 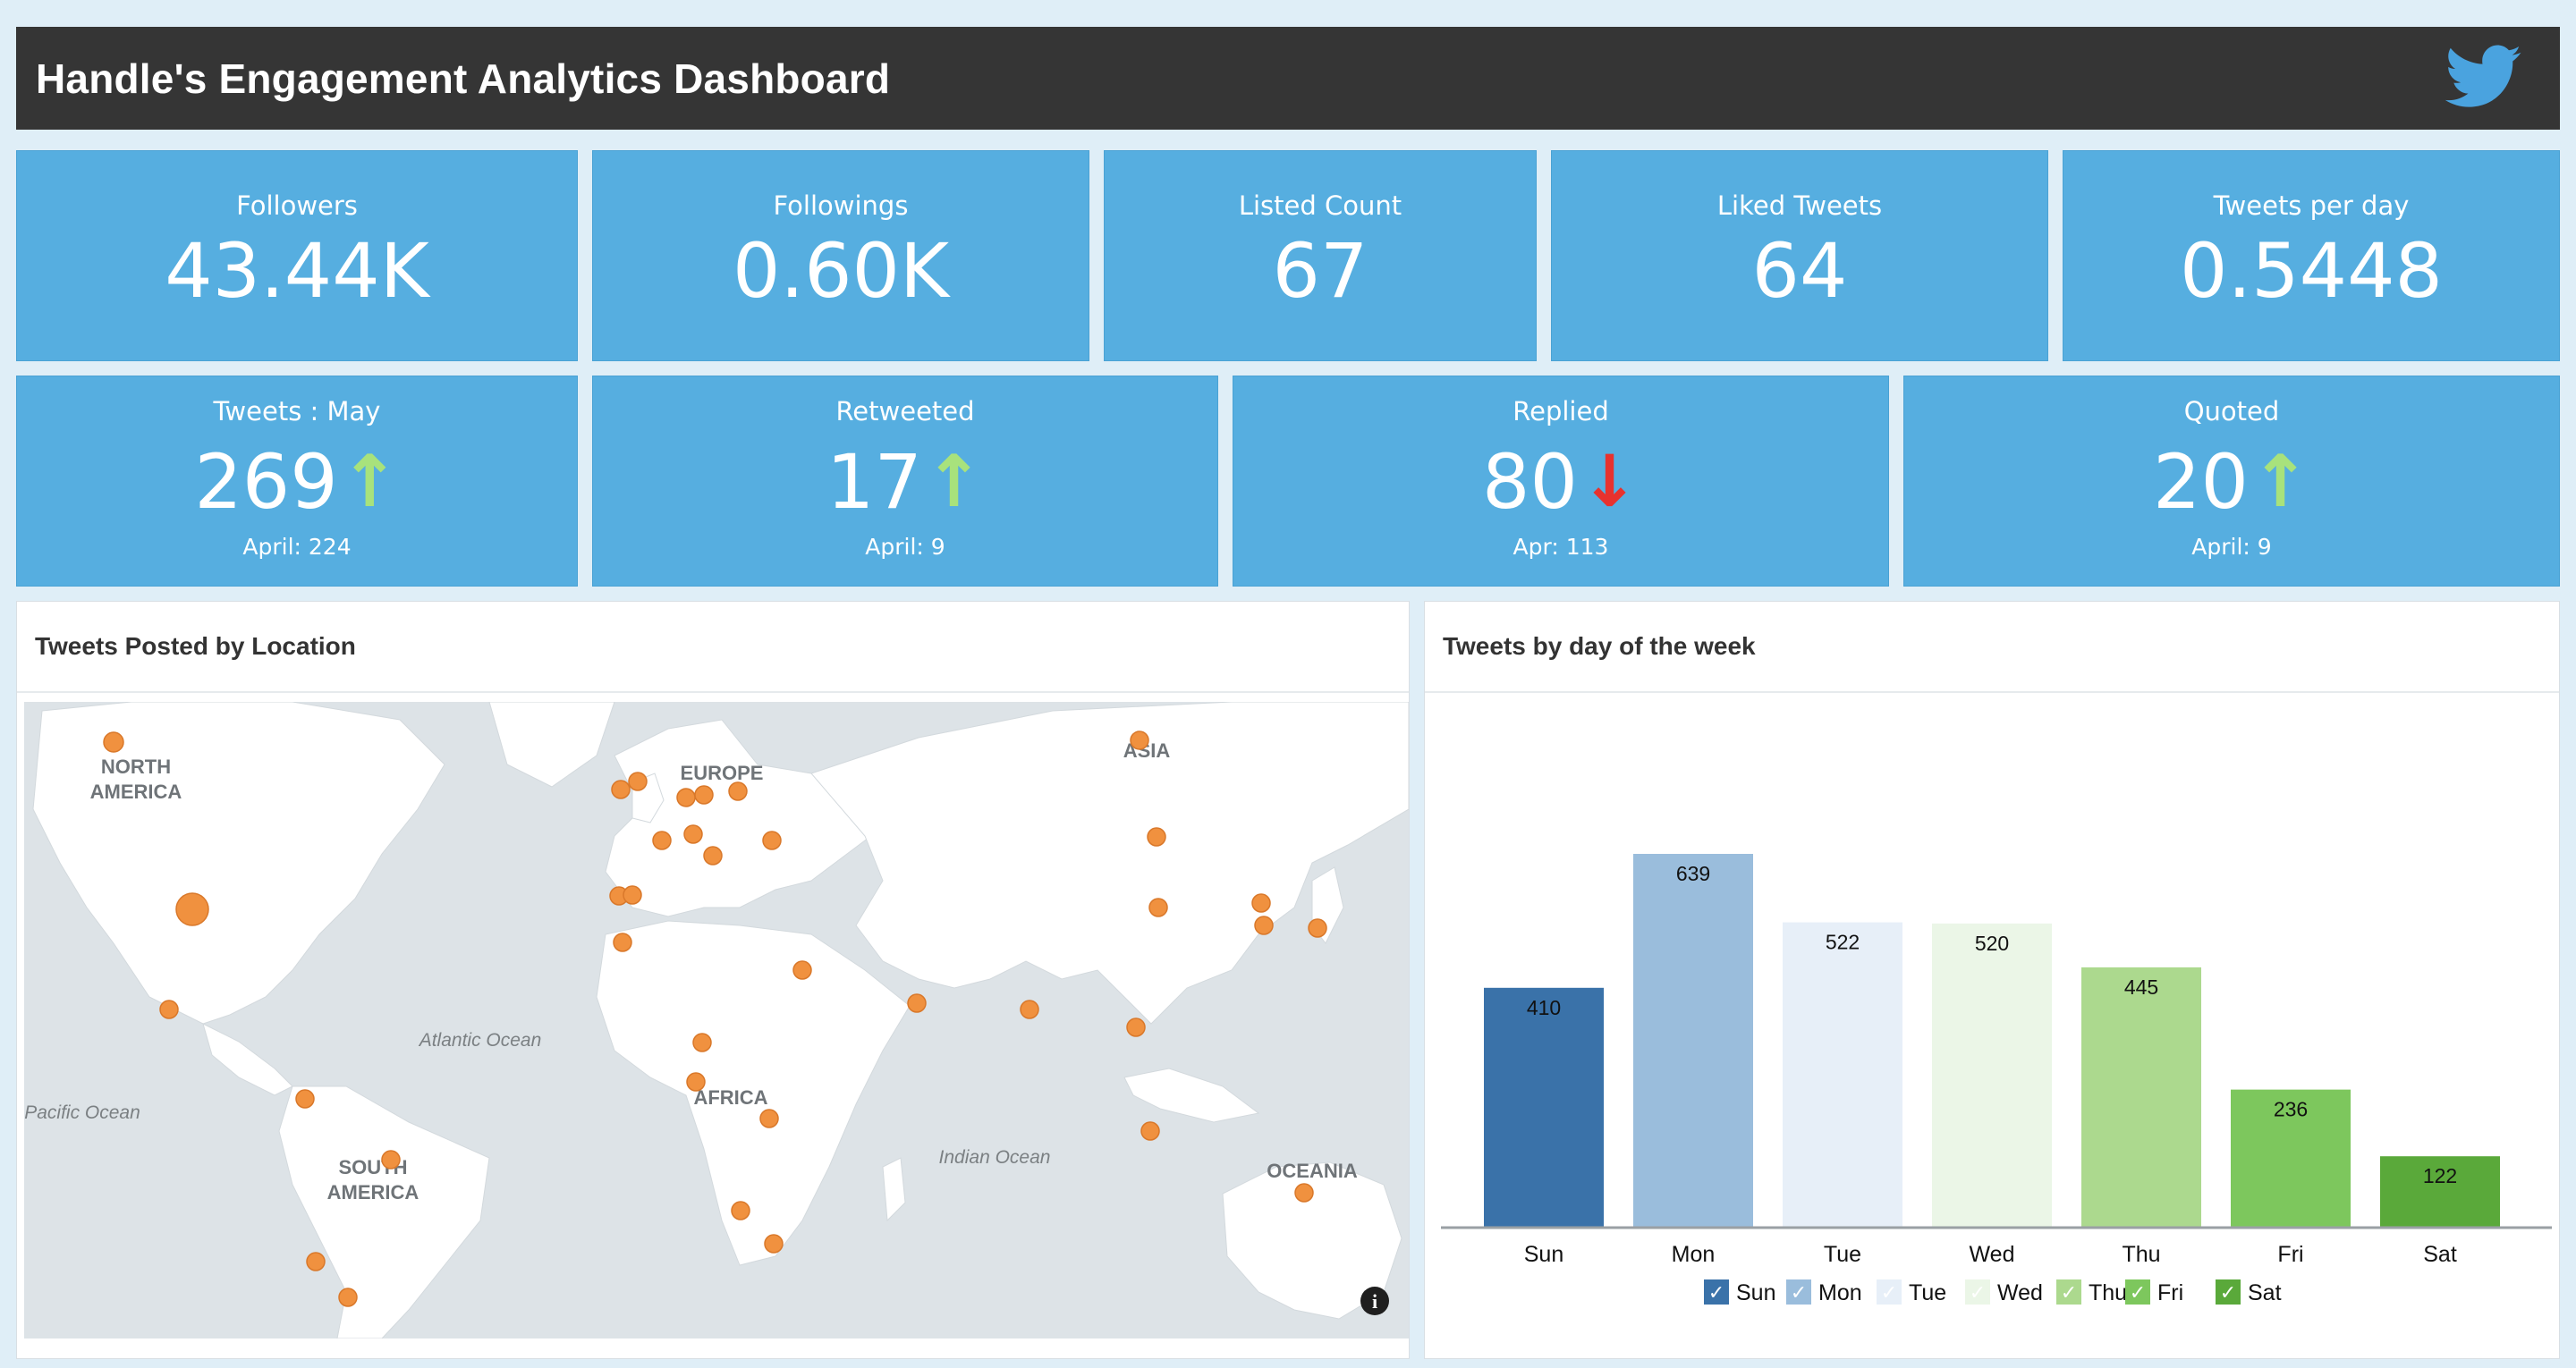 I want to click on legend-label: Thu, so click(x=2108, y=1292).